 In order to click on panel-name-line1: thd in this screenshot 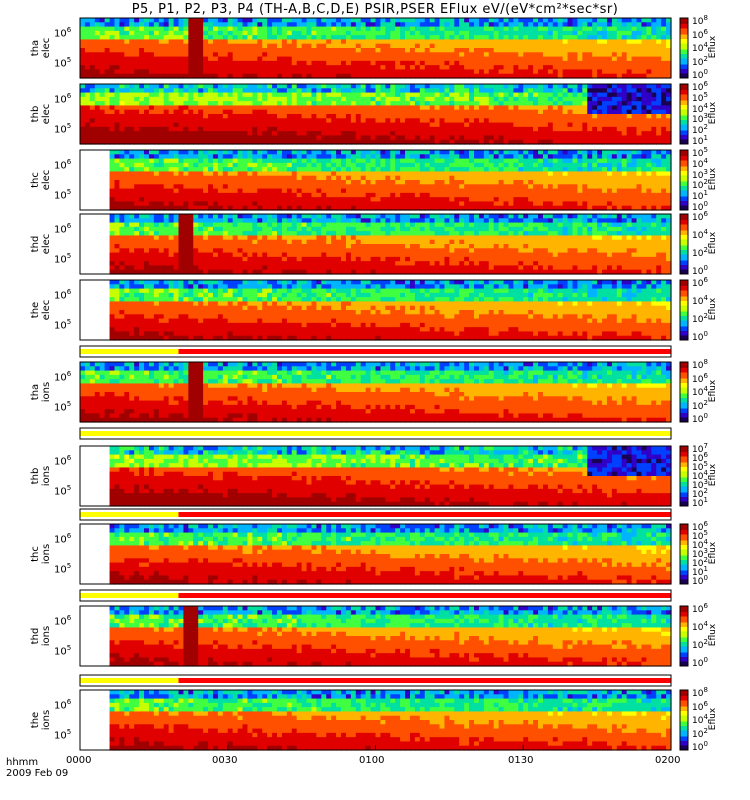, I will do `click(35, 636)`.